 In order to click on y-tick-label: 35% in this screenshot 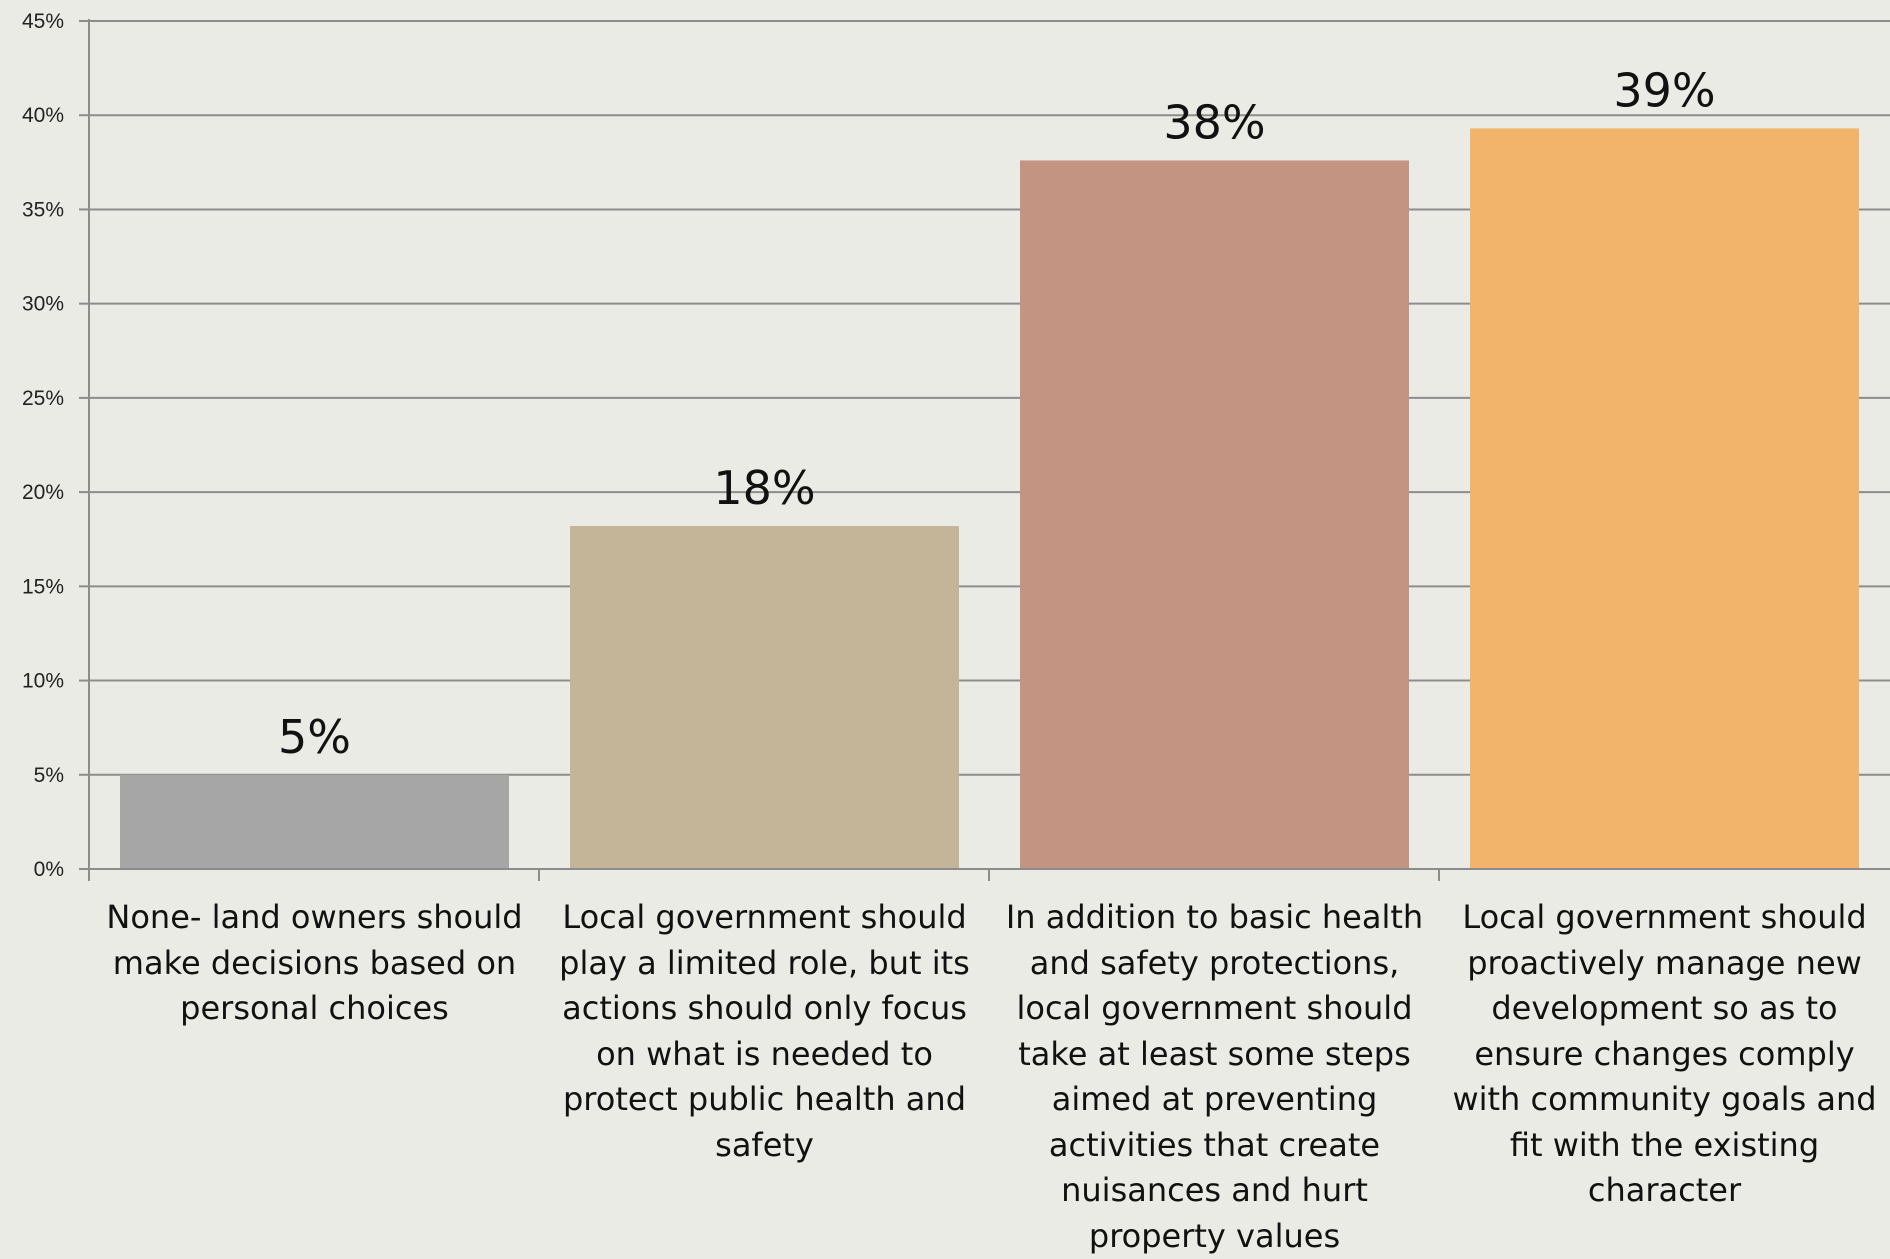, I will do `click(43, 209)`.